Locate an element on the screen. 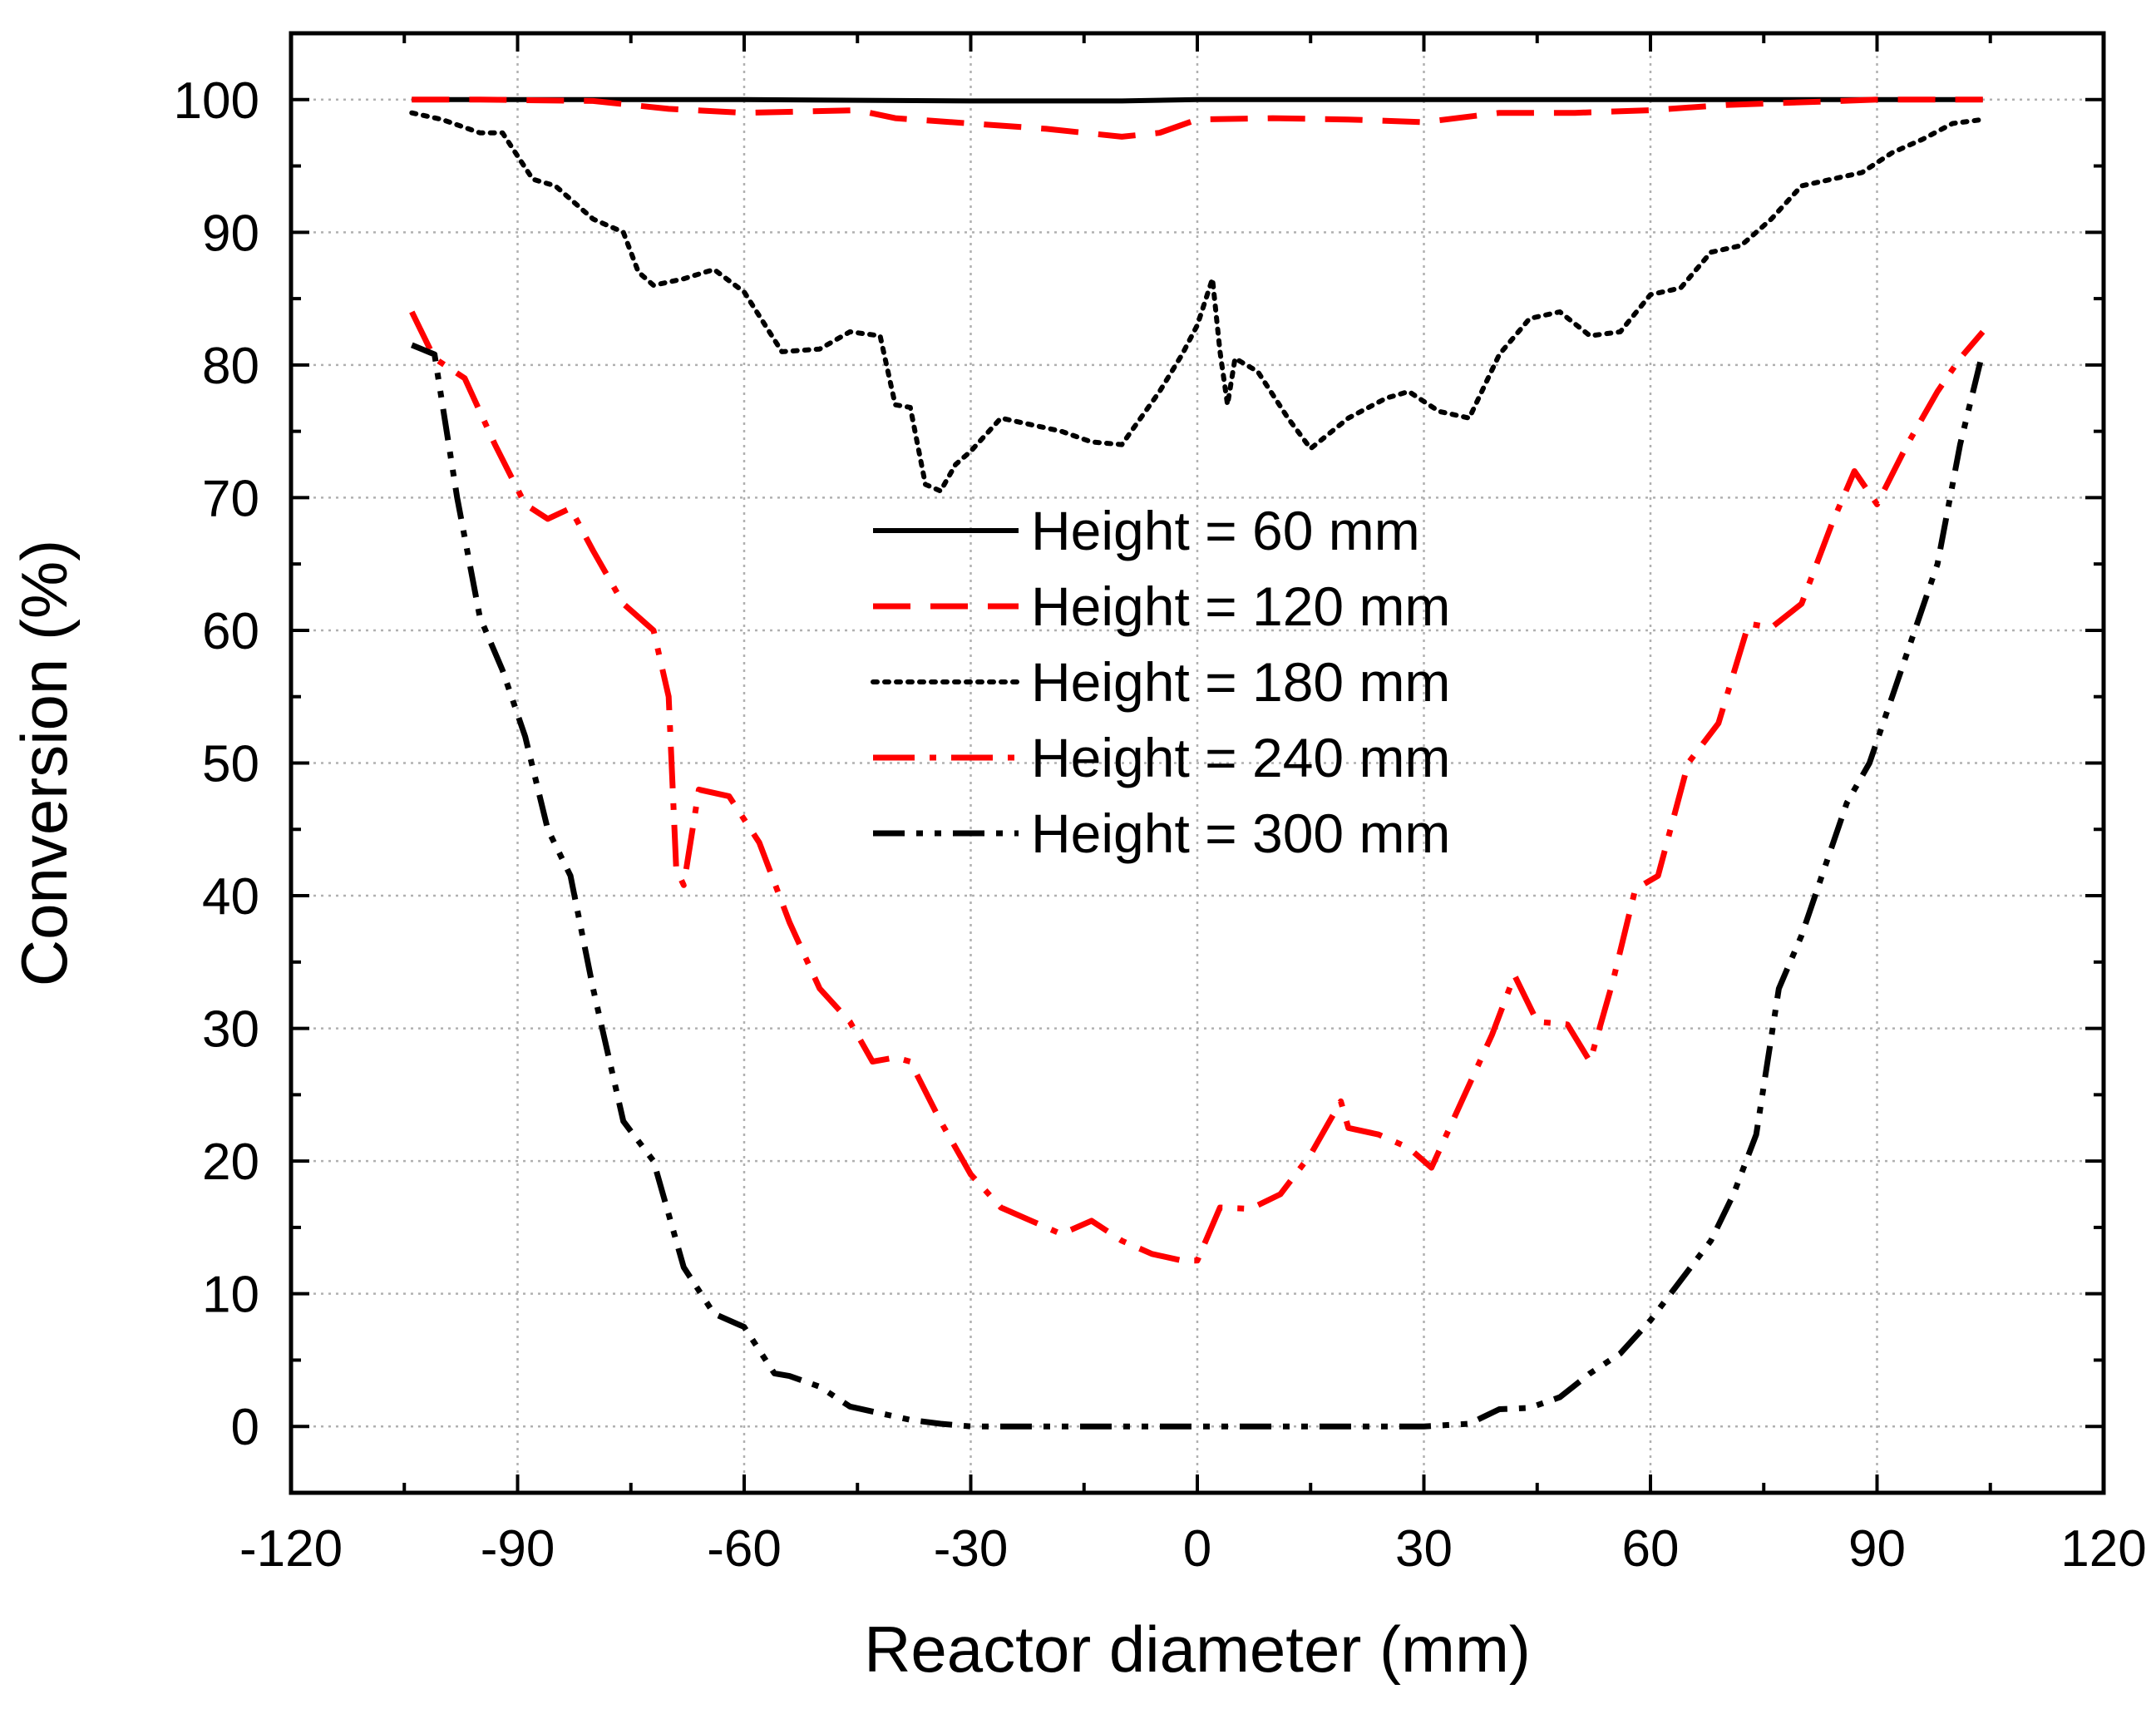 The image size is (2156, 1714). legend-entry-60mm: Height = 60 mm is located at coordinates (1146, 530).